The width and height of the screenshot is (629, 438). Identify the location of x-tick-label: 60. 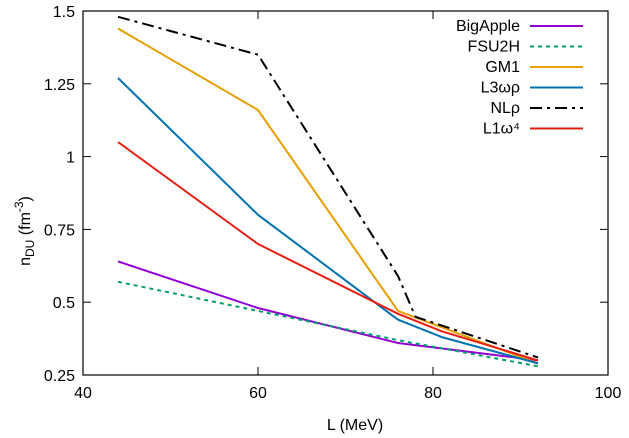
(258, 393).